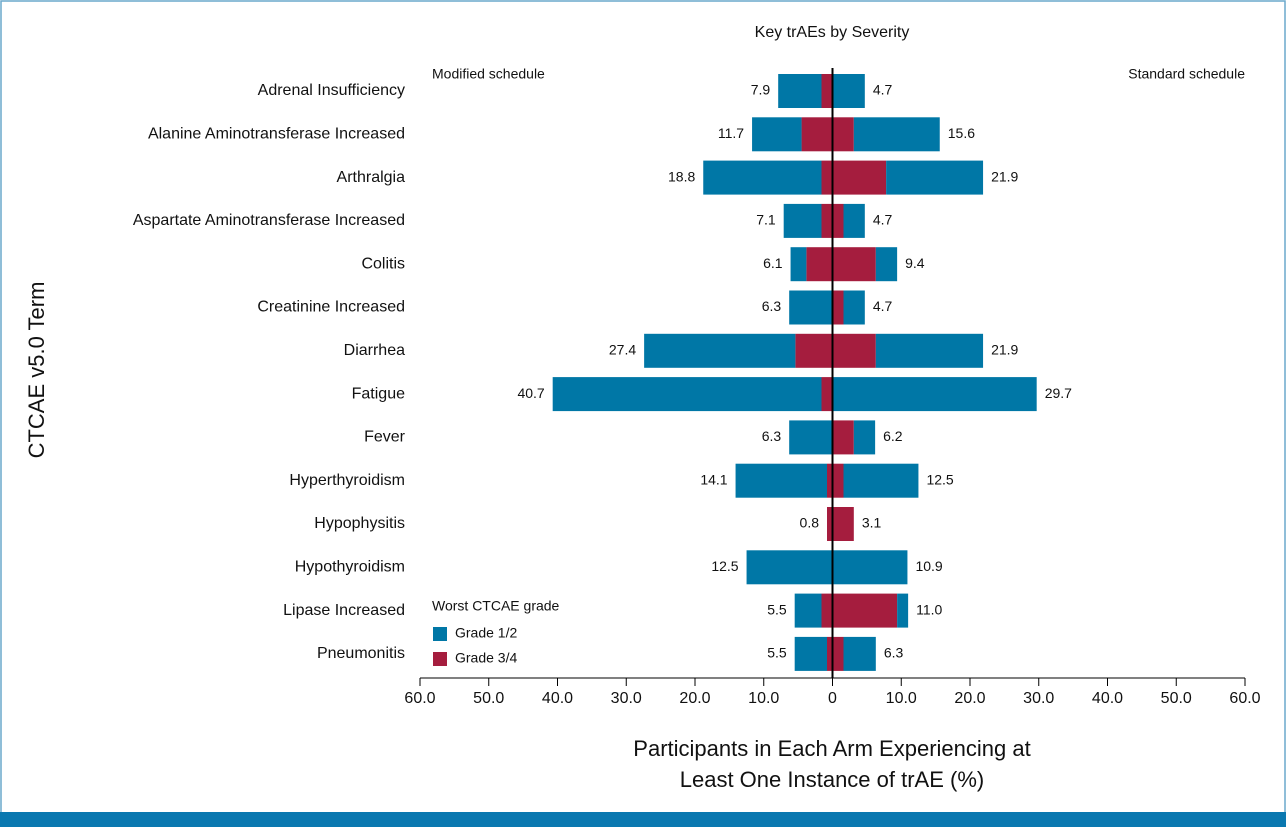 This screenshot has height=827, width=1286. What do you see at coordinates (915, 263) in the screenshot?
I see `value-label: 9.4` at bounding box center [915, 263].